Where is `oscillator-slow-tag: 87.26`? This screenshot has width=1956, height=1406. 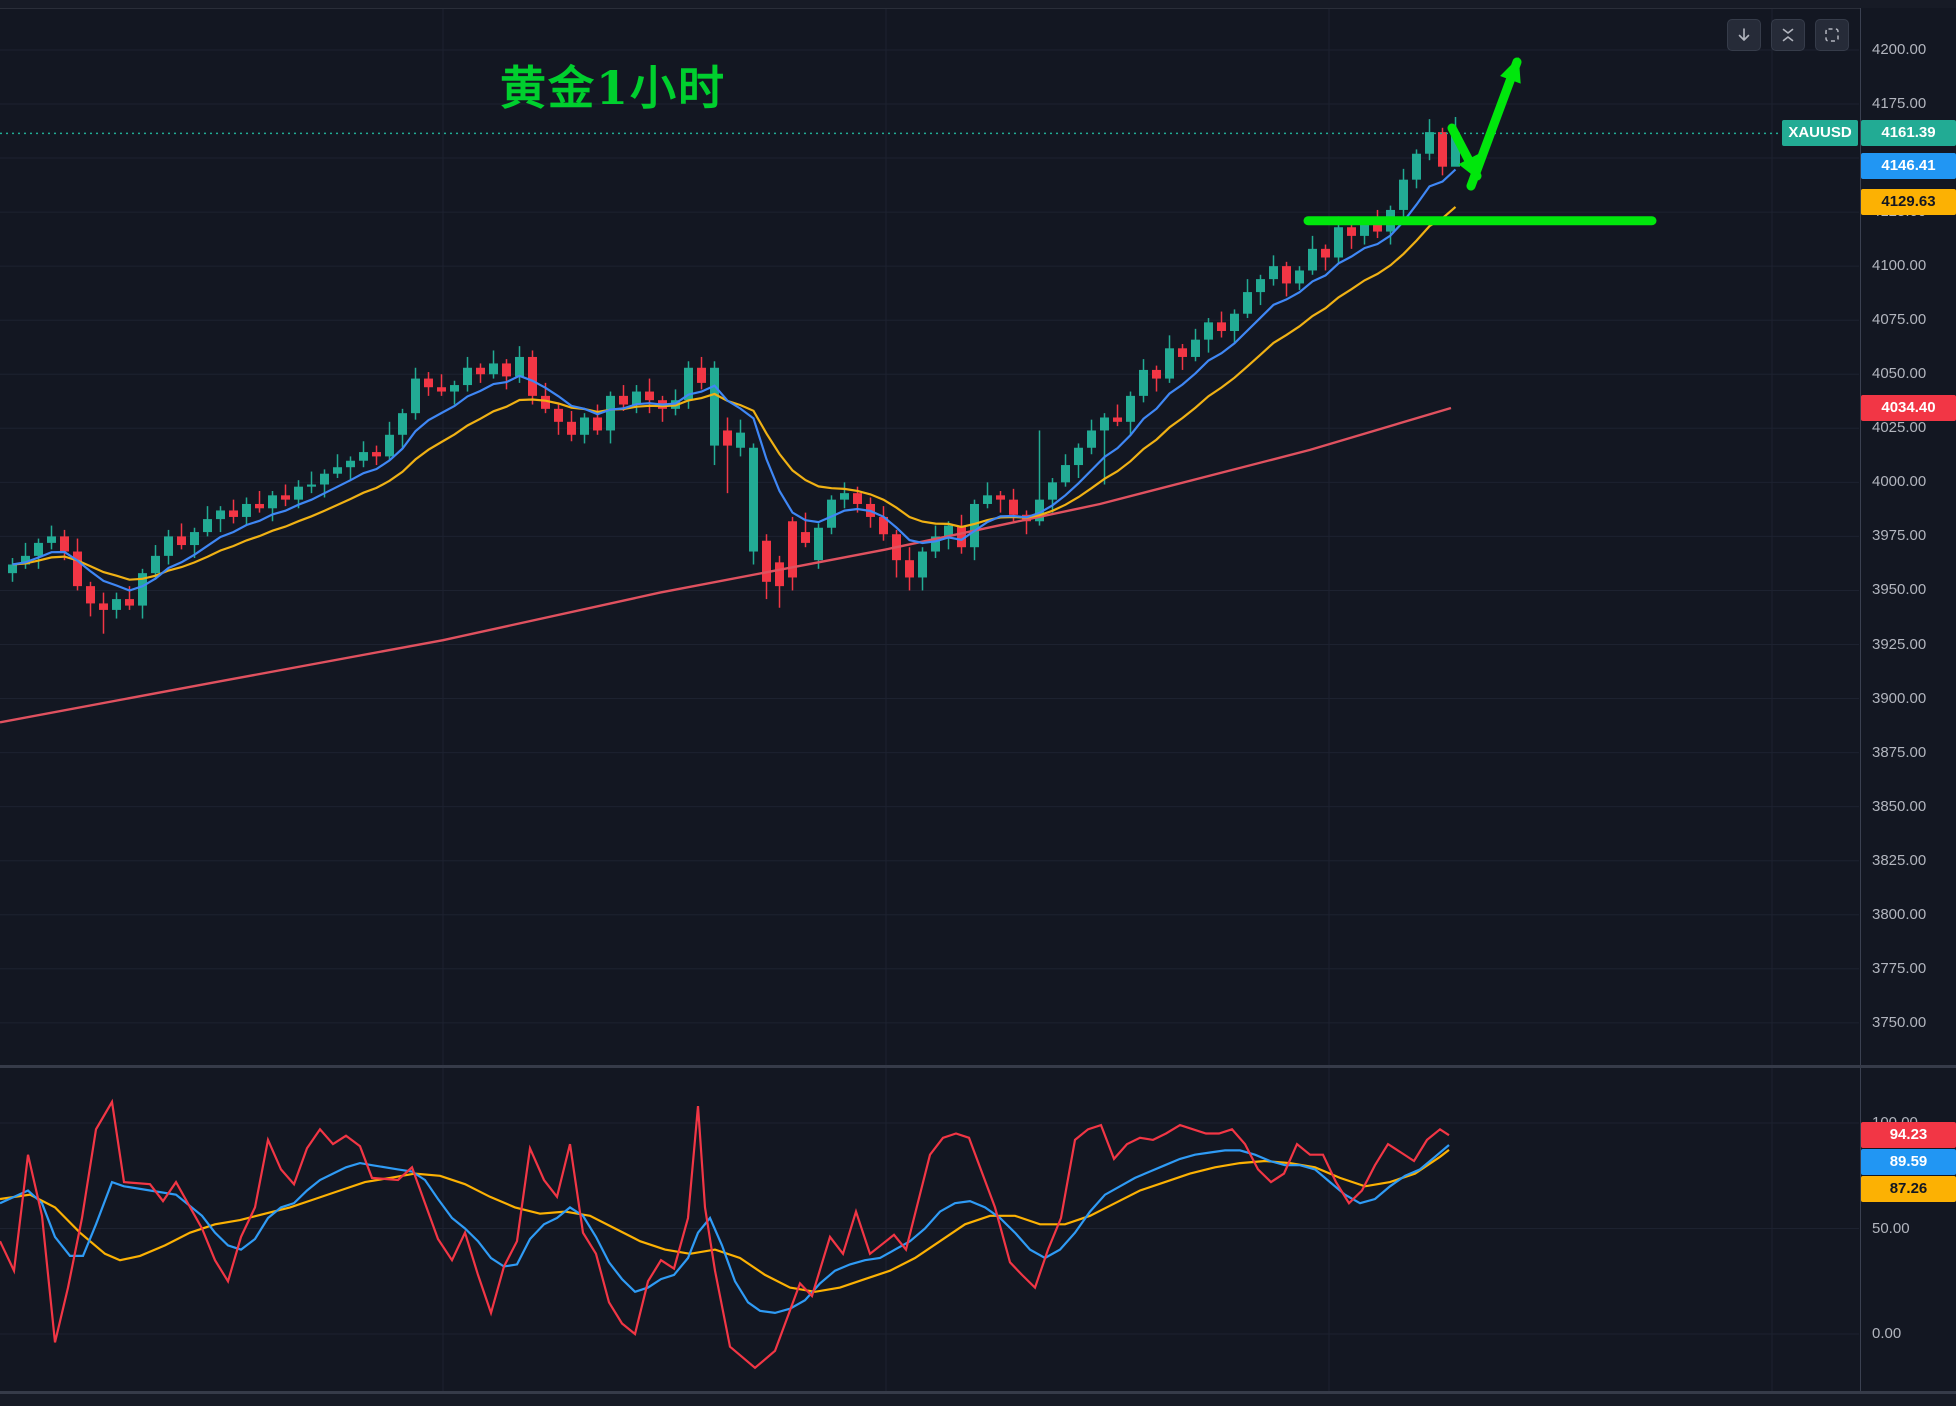 oscillator-slow-tag: 87.26 is located at coordinates (1908, 1189).